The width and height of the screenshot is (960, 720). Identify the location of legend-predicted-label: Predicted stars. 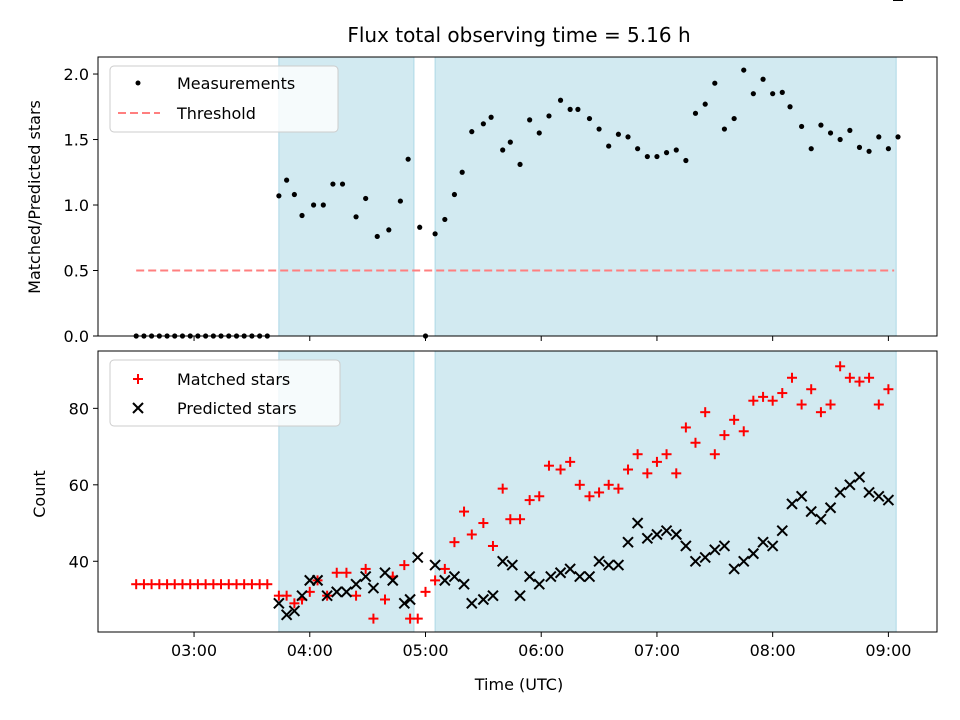
(237, 408).